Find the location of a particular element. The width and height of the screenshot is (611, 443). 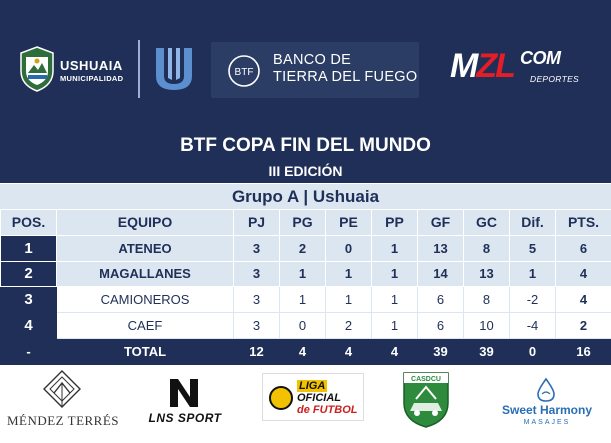

lns-sport-logo: LNS SPORT is located at coordinates (185, 404).